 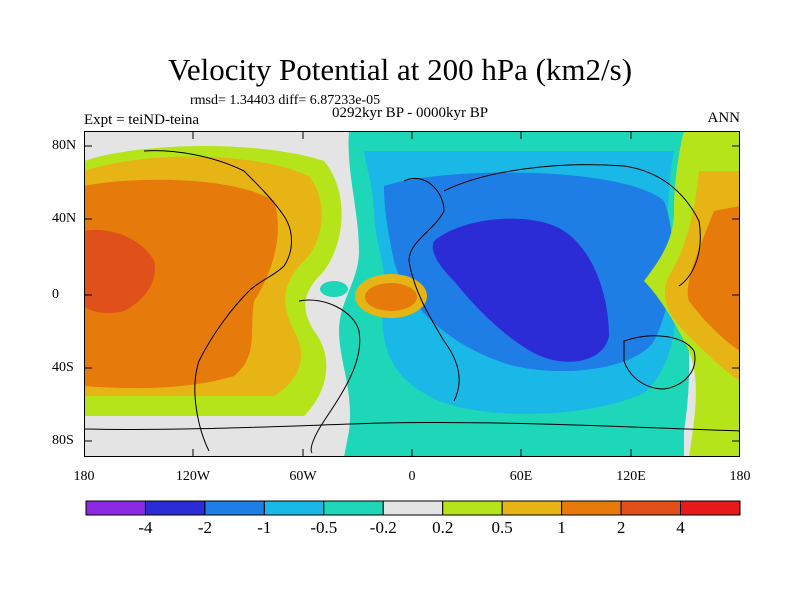 I want to click on colorbar-label: 0.5, so click(x=502, y=527).